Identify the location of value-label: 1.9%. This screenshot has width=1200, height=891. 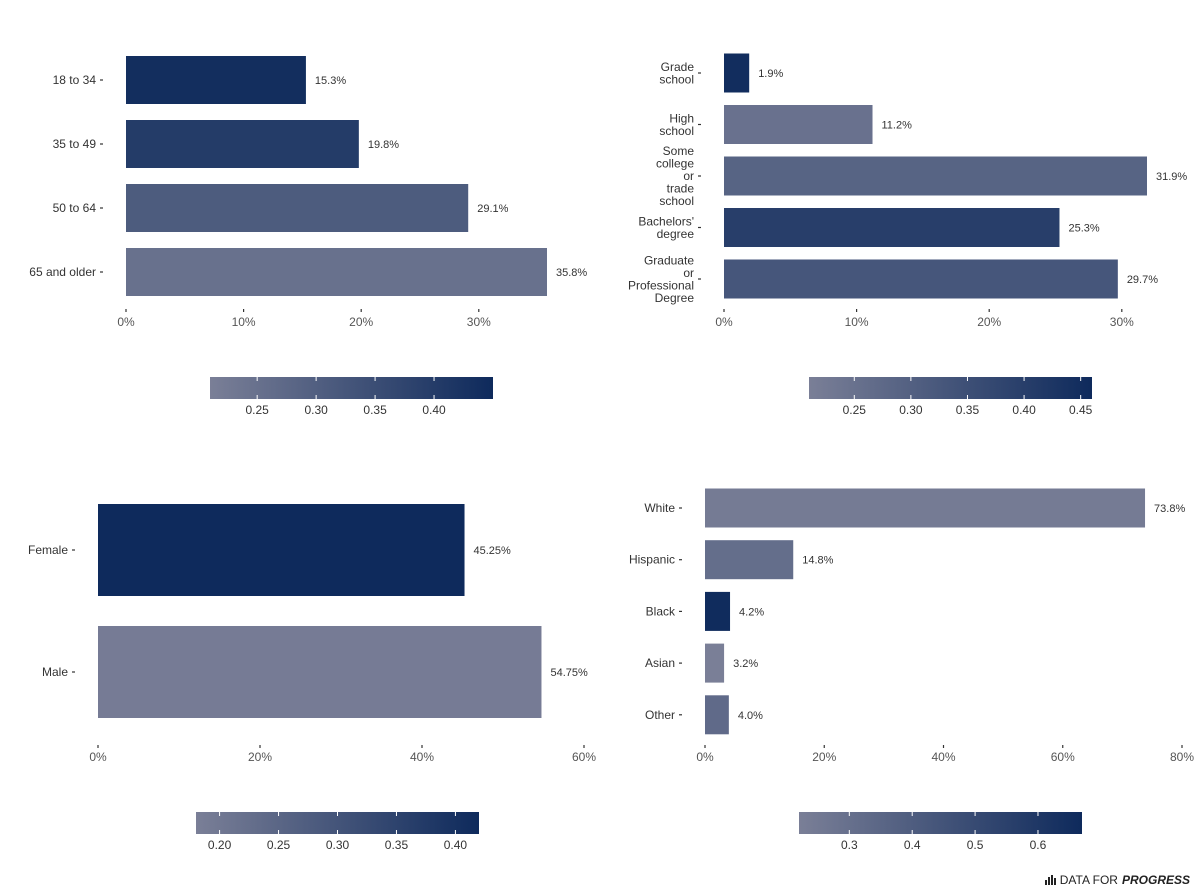
(770, 74).